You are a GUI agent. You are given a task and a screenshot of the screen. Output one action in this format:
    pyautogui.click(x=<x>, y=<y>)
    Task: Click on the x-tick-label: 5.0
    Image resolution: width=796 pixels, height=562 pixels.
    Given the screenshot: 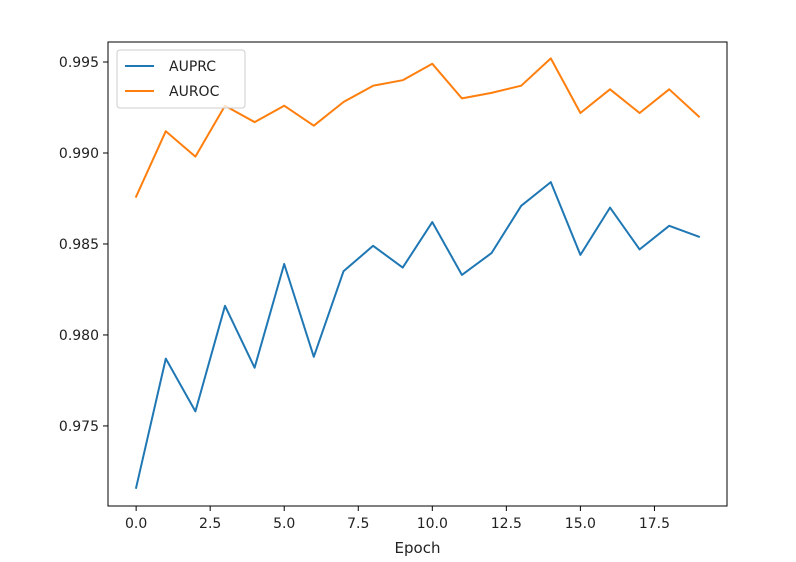 What is the action you would take?
    pyautogui.click(x=284, y=524)
    